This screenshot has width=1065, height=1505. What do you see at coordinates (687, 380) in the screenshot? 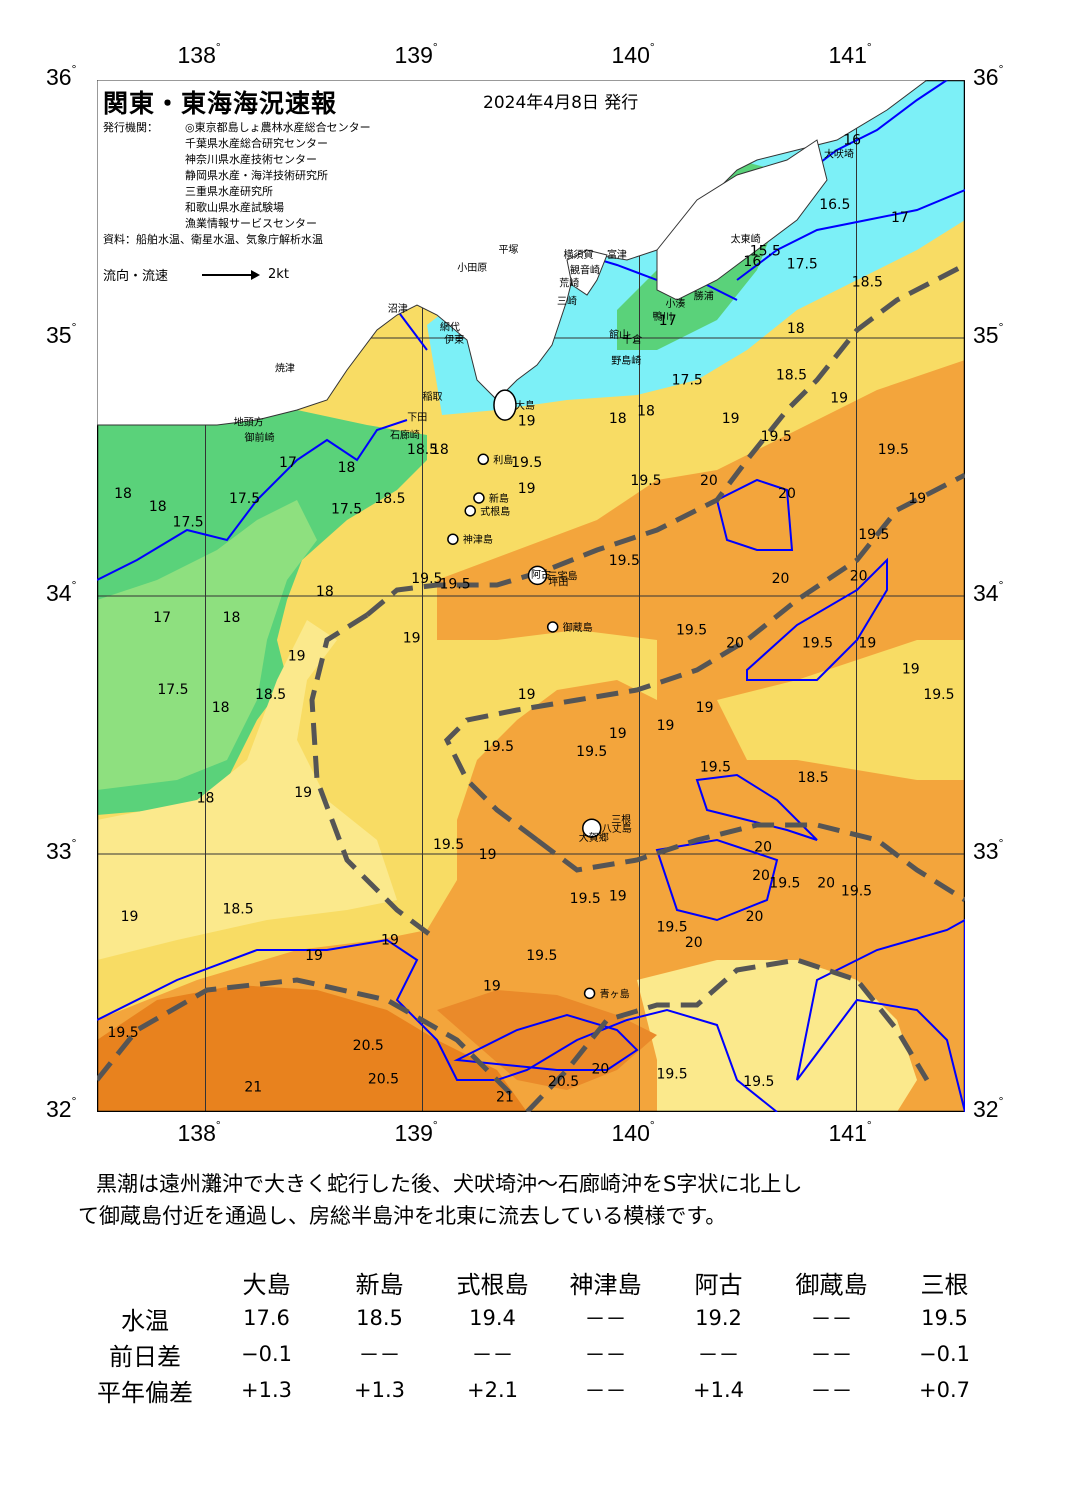
I see `isotherm-label: 17.5` at bounding box center [687, 380].